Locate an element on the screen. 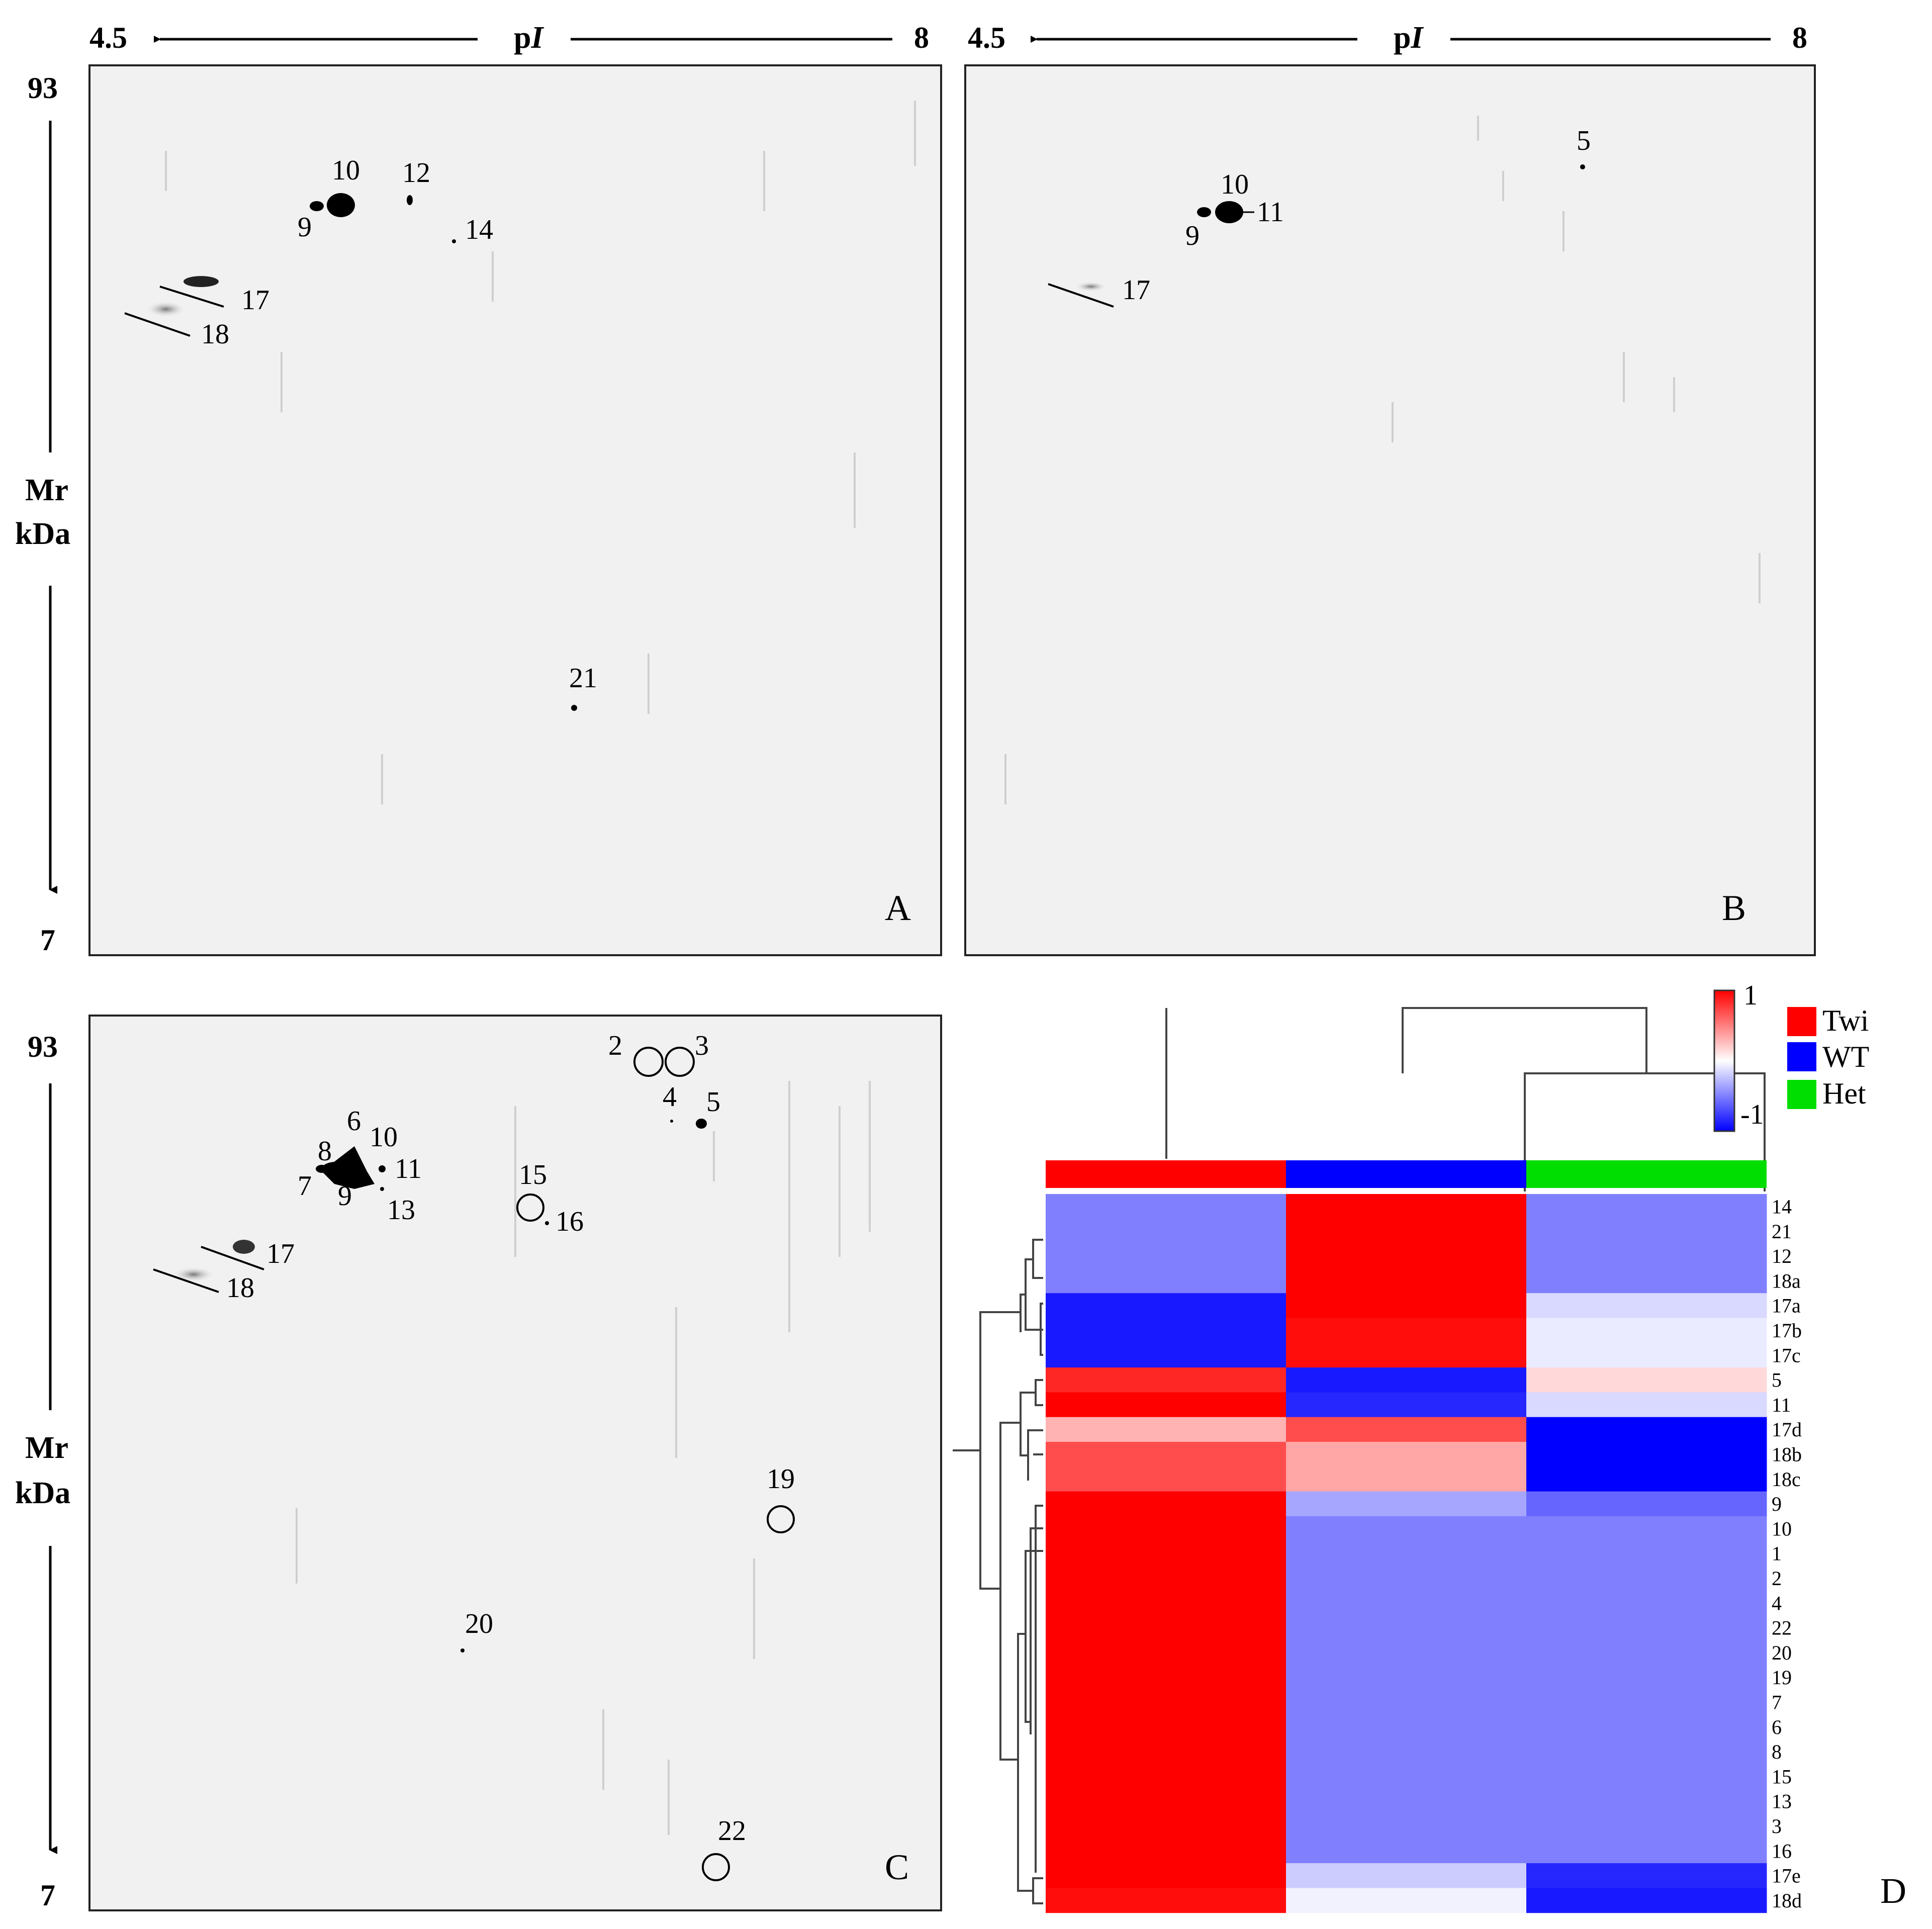  row-label: 17c is located at coordinates (1786, 1355).